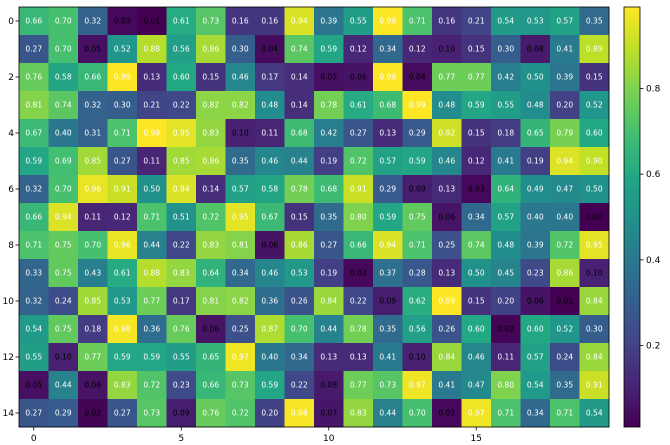 This screenshot has height=445, width=670. What do you see at coordinates (505, 301) in the screenshot?
I see `cell-value-label: 0.20` at bounding box center [505, 301].